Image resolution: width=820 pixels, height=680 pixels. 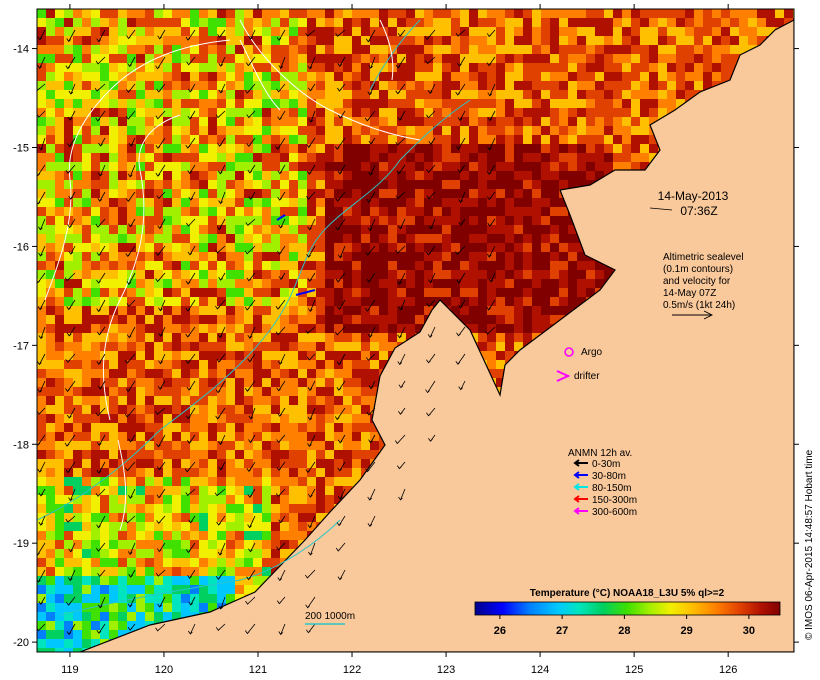 What do you see at coordinates (21, 148) in the screenshot?
I see `y-tick-label: -15` at bounding box center [21, 148].